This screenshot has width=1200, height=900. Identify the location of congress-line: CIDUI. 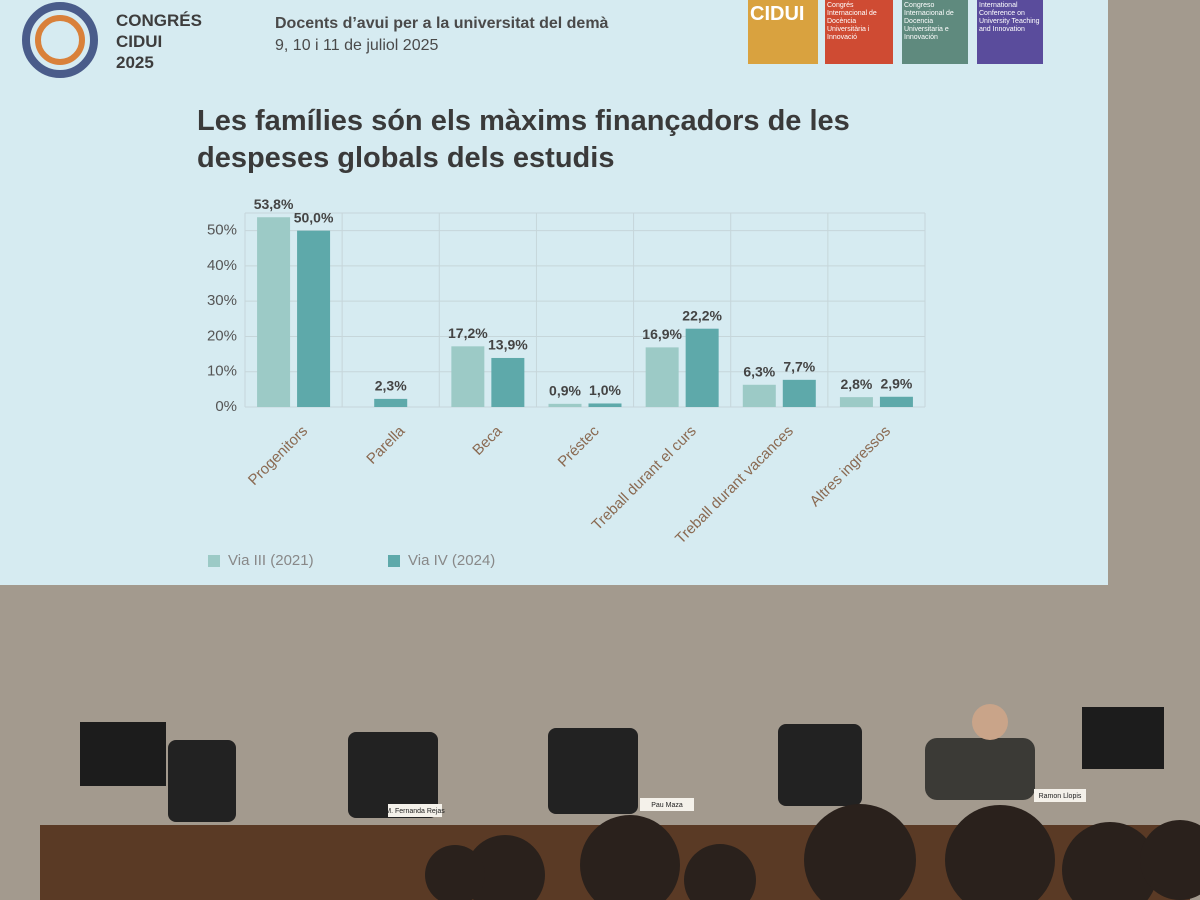
(139, 41).